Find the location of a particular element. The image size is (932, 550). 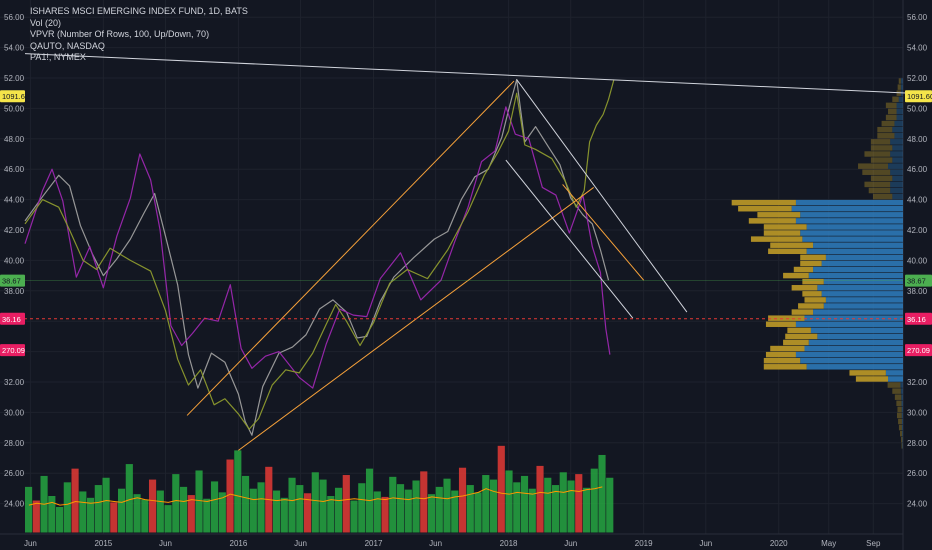

price-badge-right: 38.67 is located at coordinates (916, 281).